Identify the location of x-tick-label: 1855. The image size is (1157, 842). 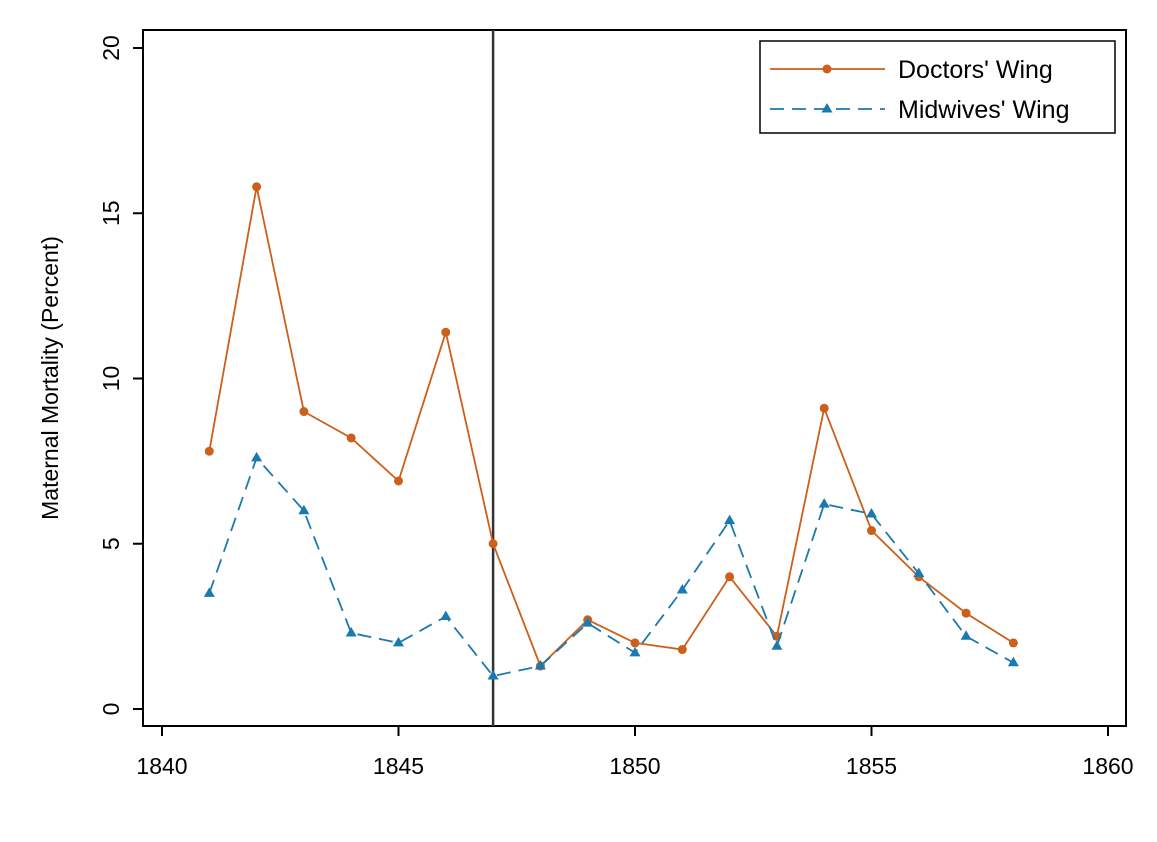
(871, 766).